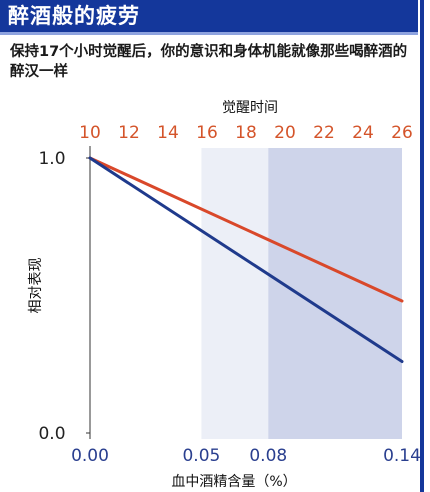 The width and height of the screenshot is (430, 492). I want to click on title-bar: 醉酒般的疲劳, so click(209, 17).